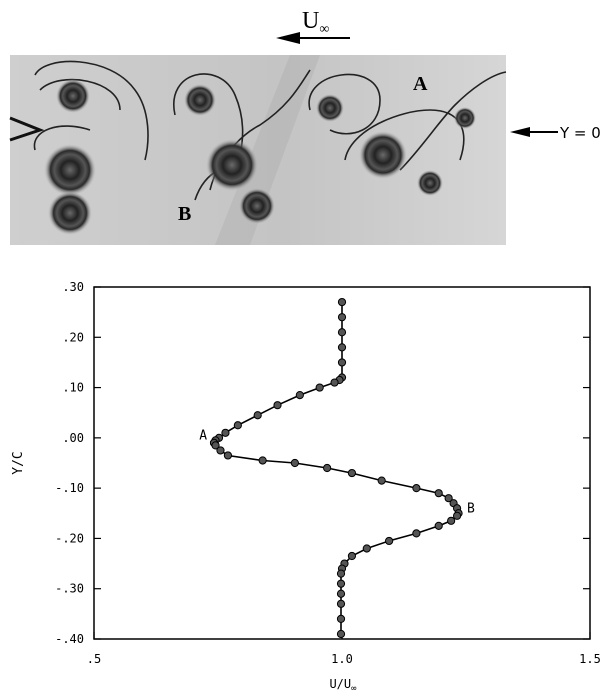  Describe the element at coordinates (27, 129) in the screenshot. I see `trailing-edge` at that location.